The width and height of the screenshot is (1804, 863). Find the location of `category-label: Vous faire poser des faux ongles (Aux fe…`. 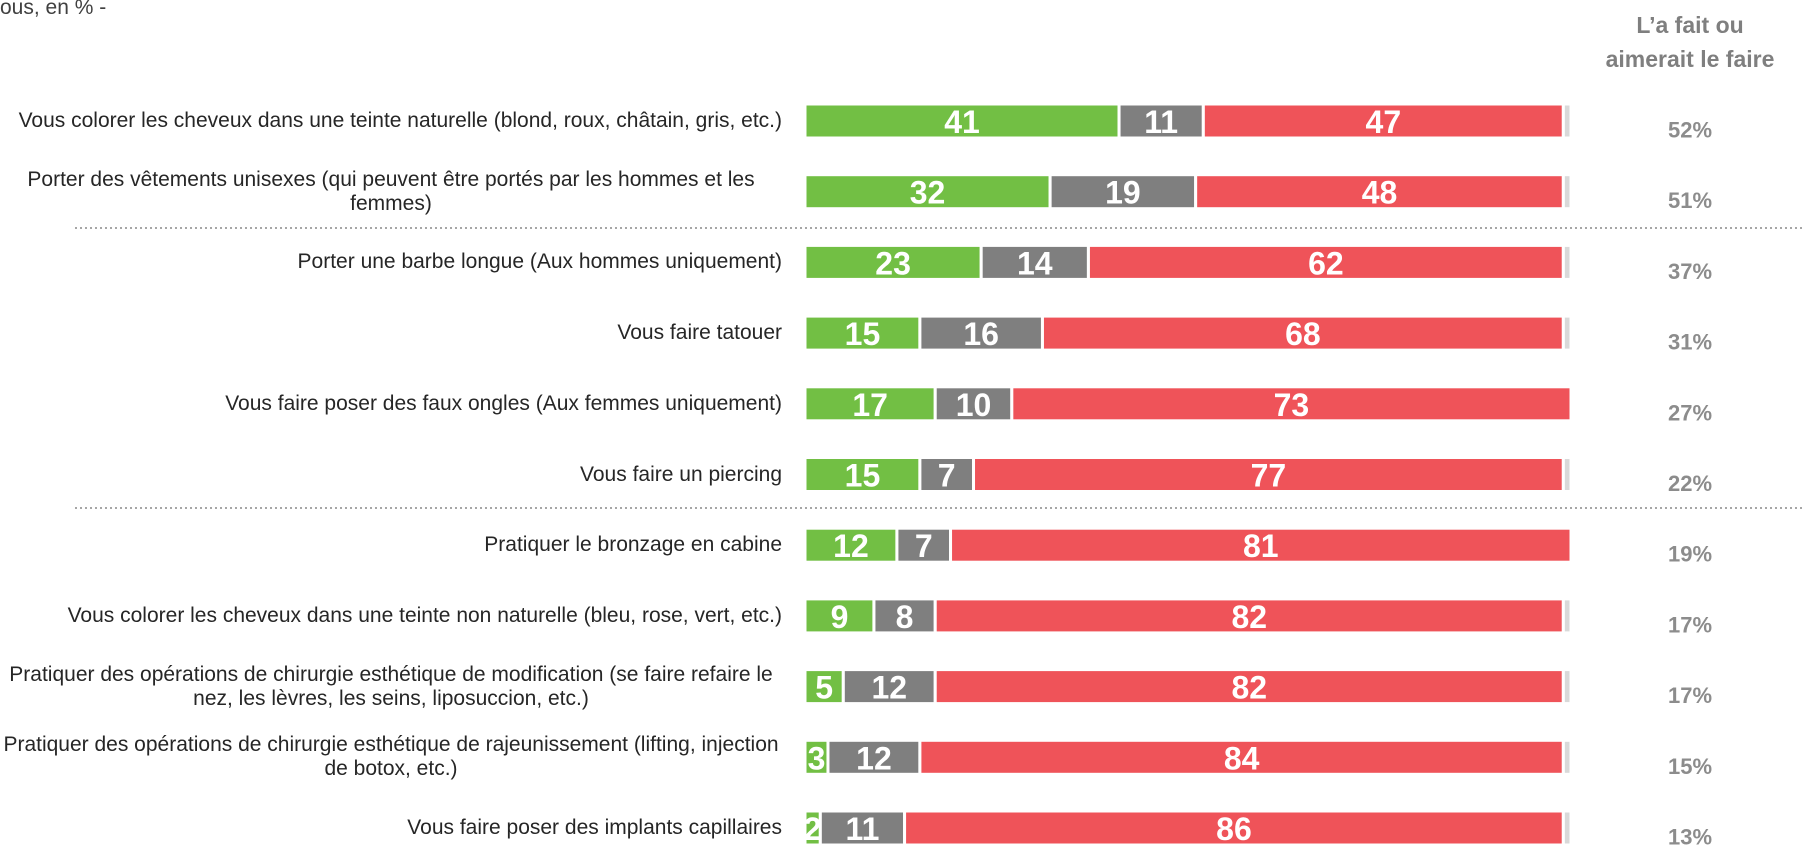

category-label: Vous faire poser des faux ongles (Aux fe… is located at coordinates (503, 403).